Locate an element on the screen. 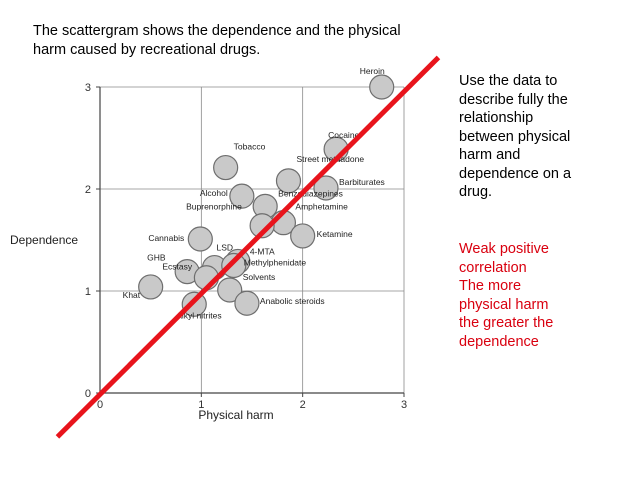  data-point-label: Khat is located at coordinates (132, 295).